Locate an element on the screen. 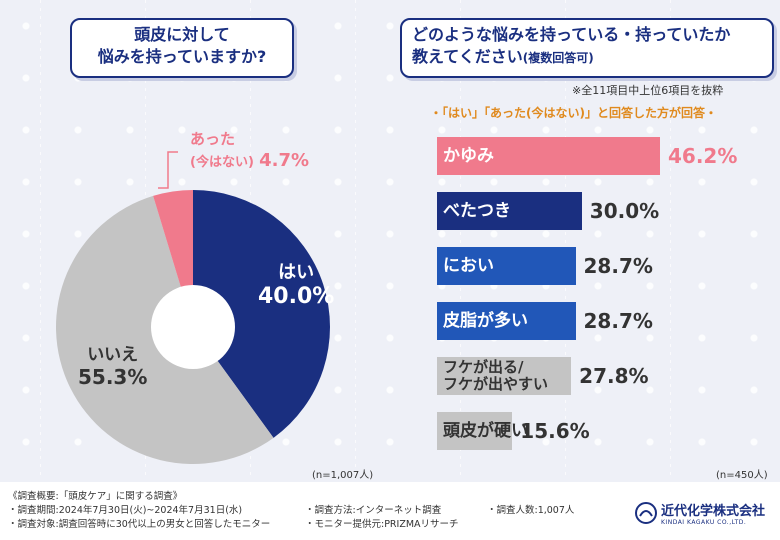 The width and height of the screenshot is (780, 540). logo-subtext: KINDAI KAGAKU CO.,LTD. is located at coordinates (704, 522).